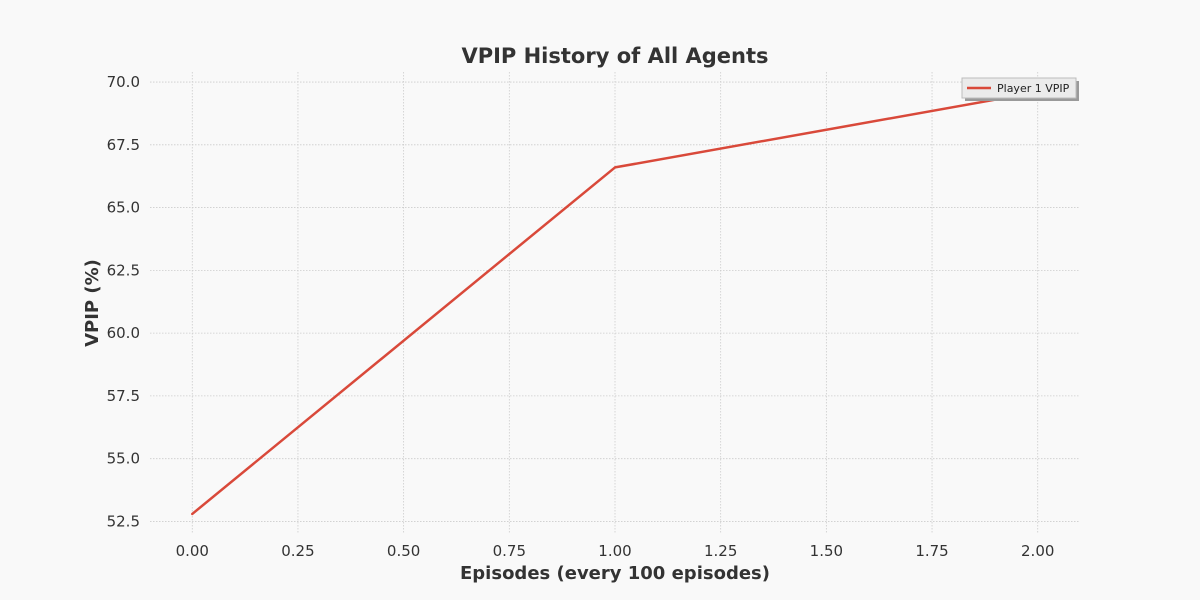  I want to click on y-axis-title: VPIP (%), so click(92, 303).